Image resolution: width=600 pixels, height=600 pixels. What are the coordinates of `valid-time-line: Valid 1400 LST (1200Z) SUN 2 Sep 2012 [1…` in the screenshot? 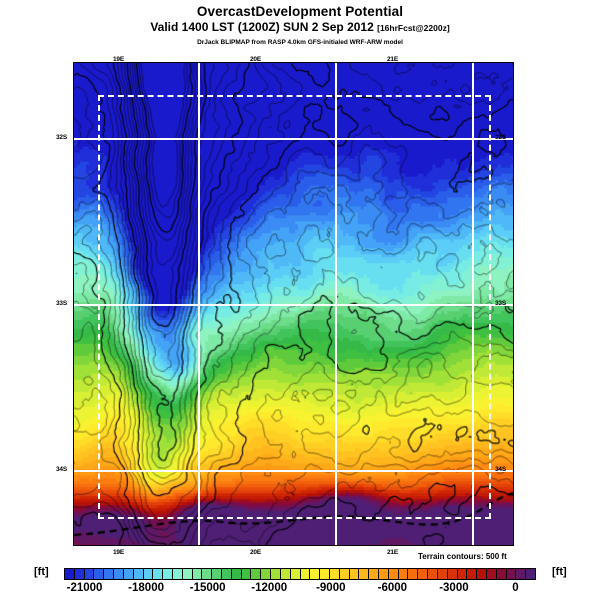 It's located at (300, 28).